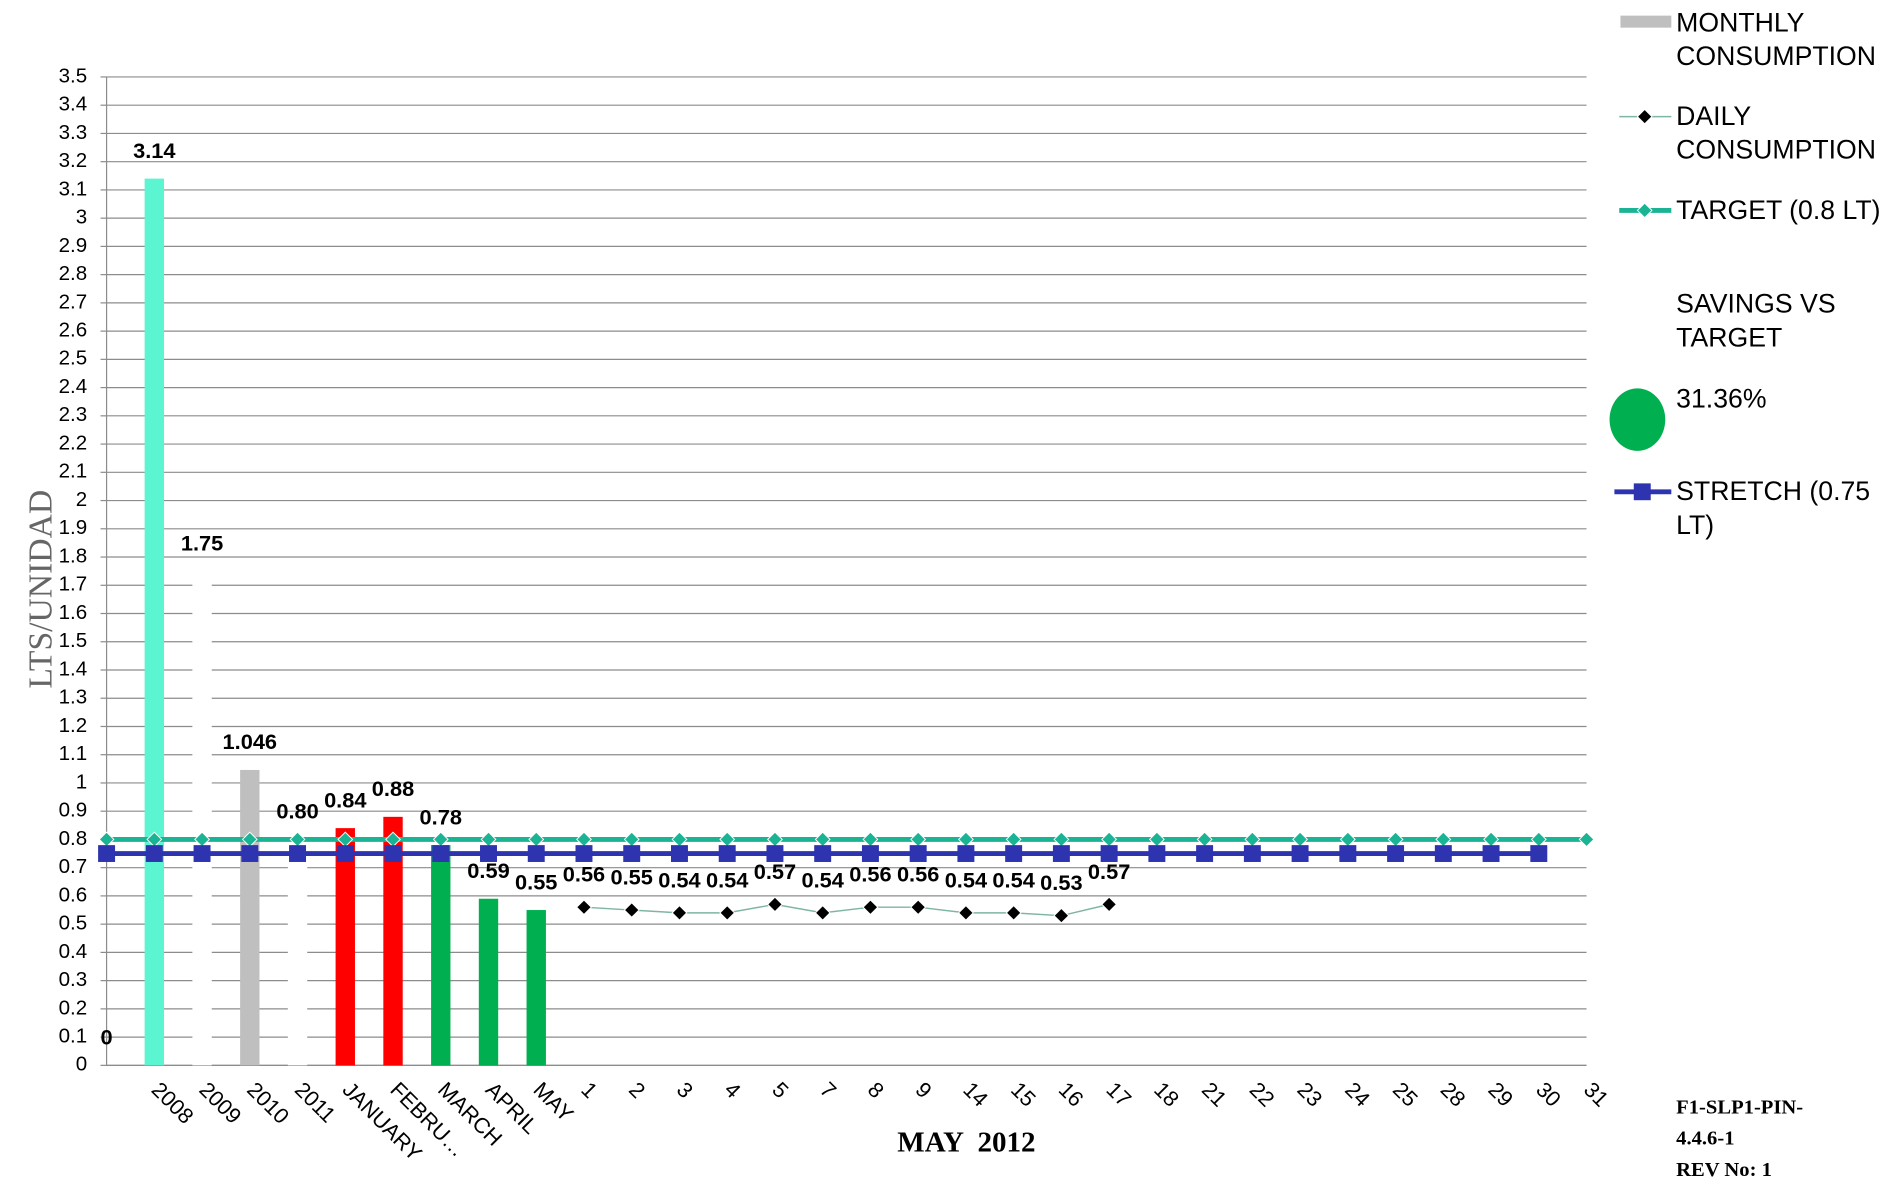  I want to click on y-tick-label: 1.6, so click(73, 612).